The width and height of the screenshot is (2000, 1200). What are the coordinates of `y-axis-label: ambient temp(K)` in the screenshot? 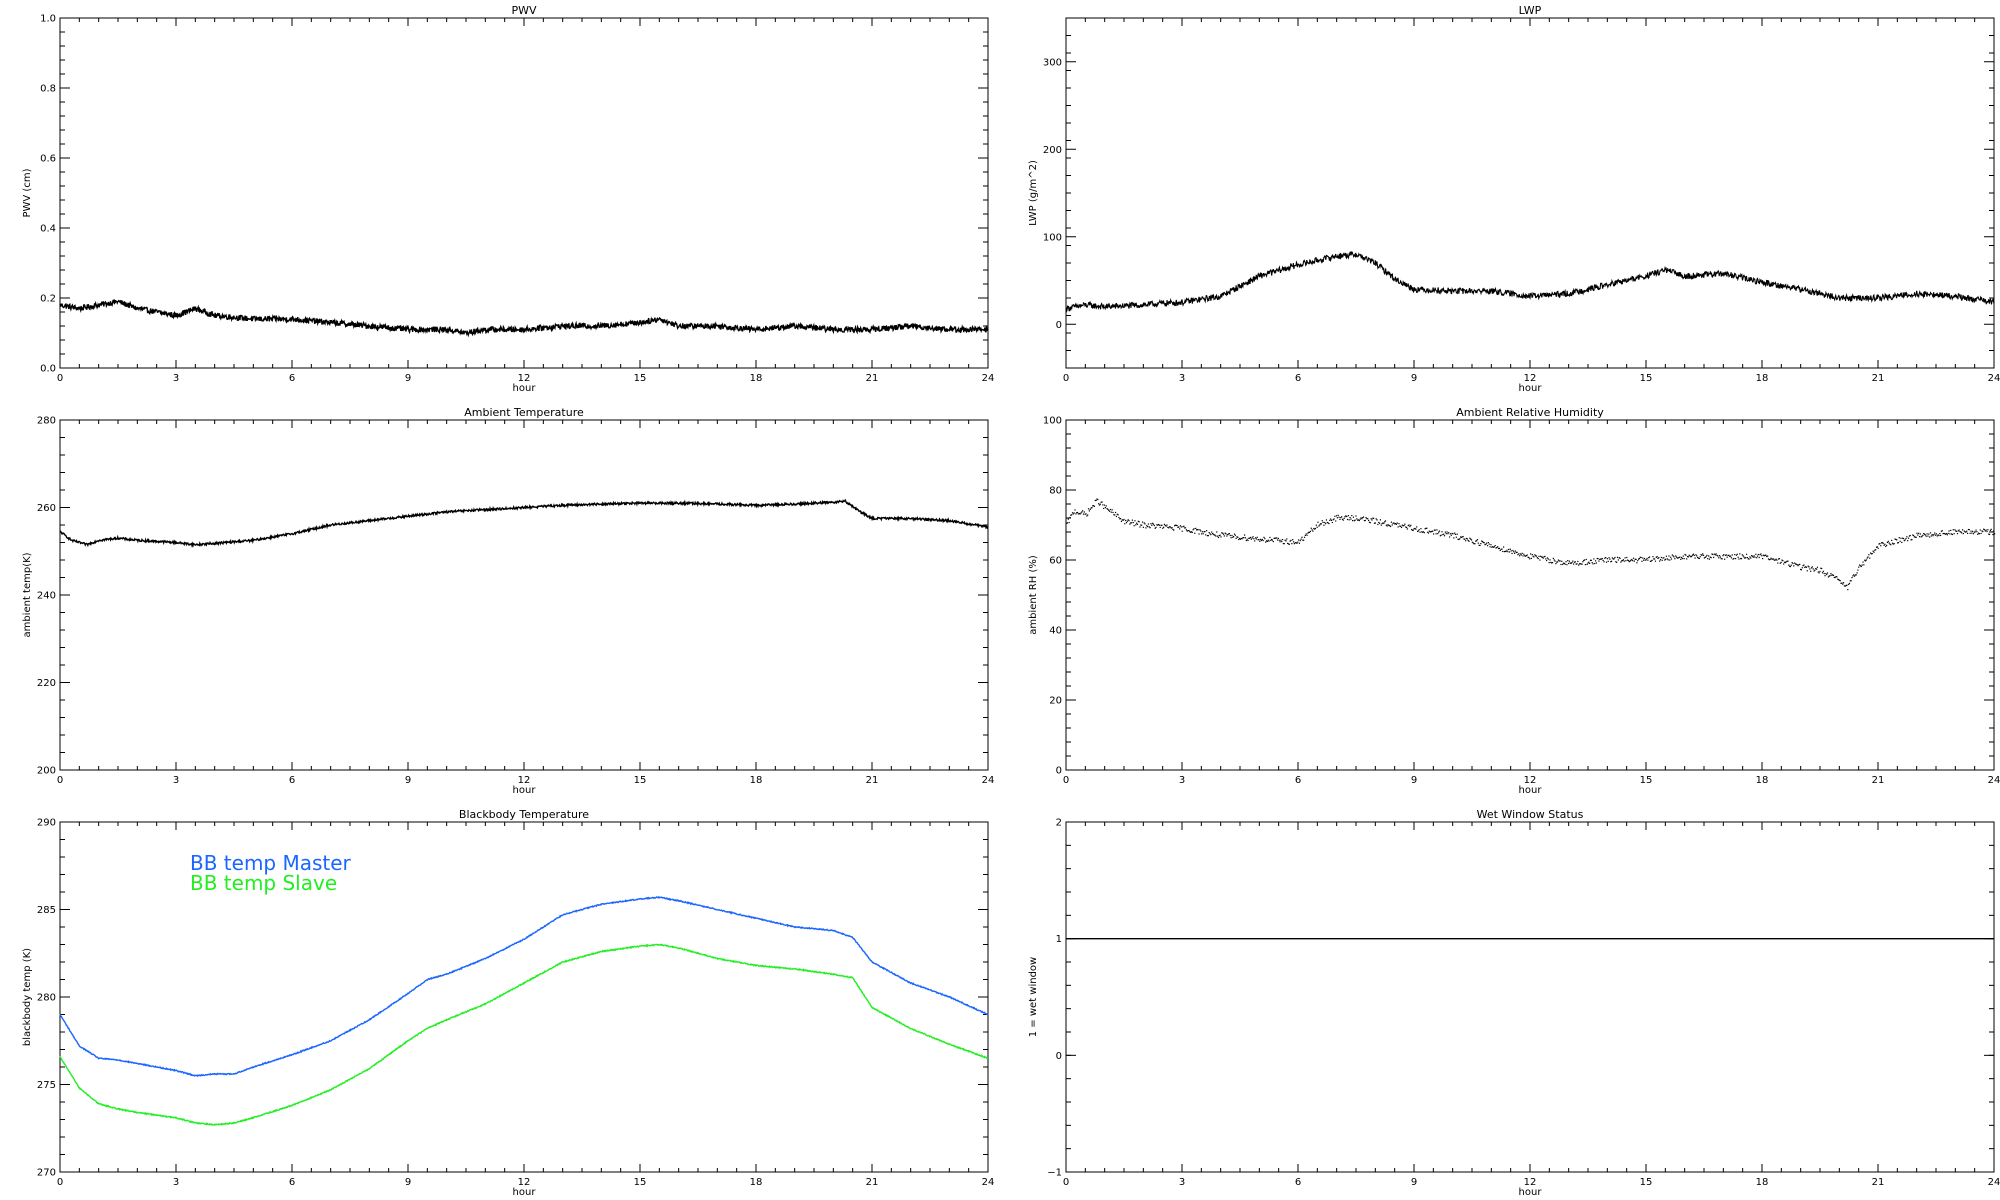 It's located at (27, 594).